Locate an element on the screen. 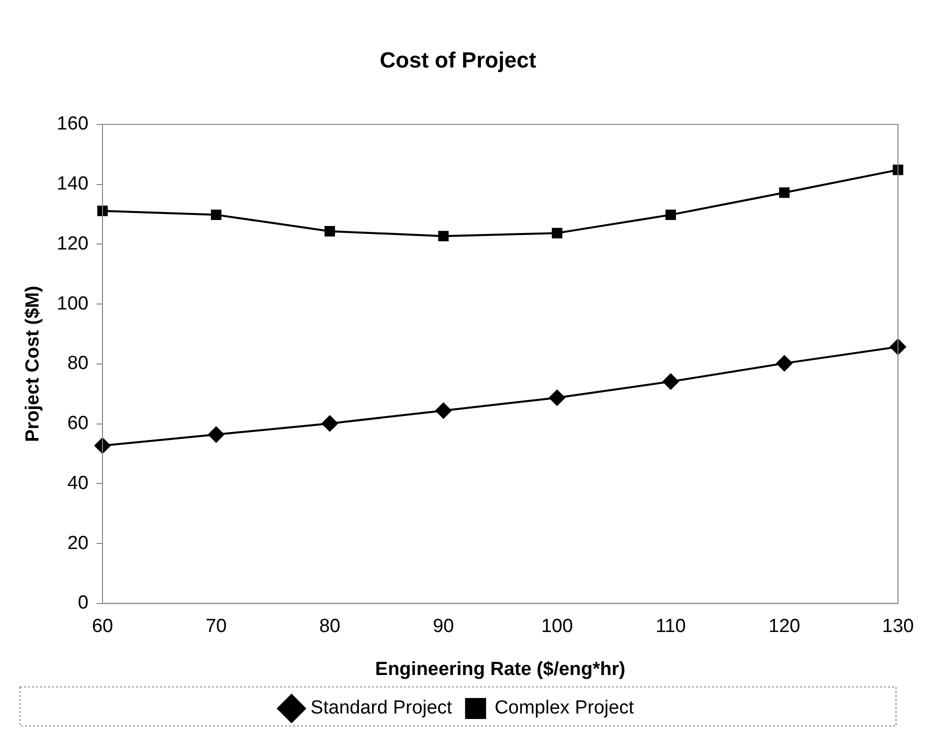 The width and height of the screenshot is (937, 748). chart-title: Cost of Project is located at coordinates (458, 59).